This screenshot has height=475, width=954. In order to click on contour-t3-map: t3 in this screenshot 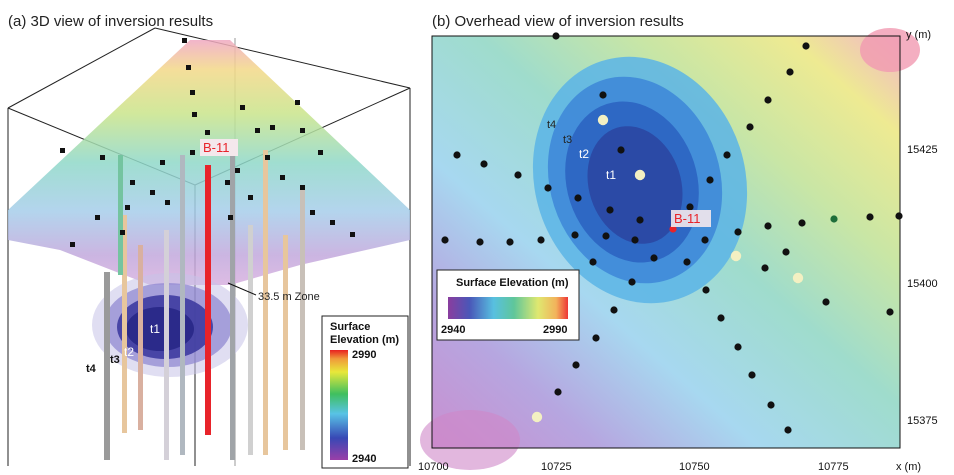, I will do `click(567, 140)`.